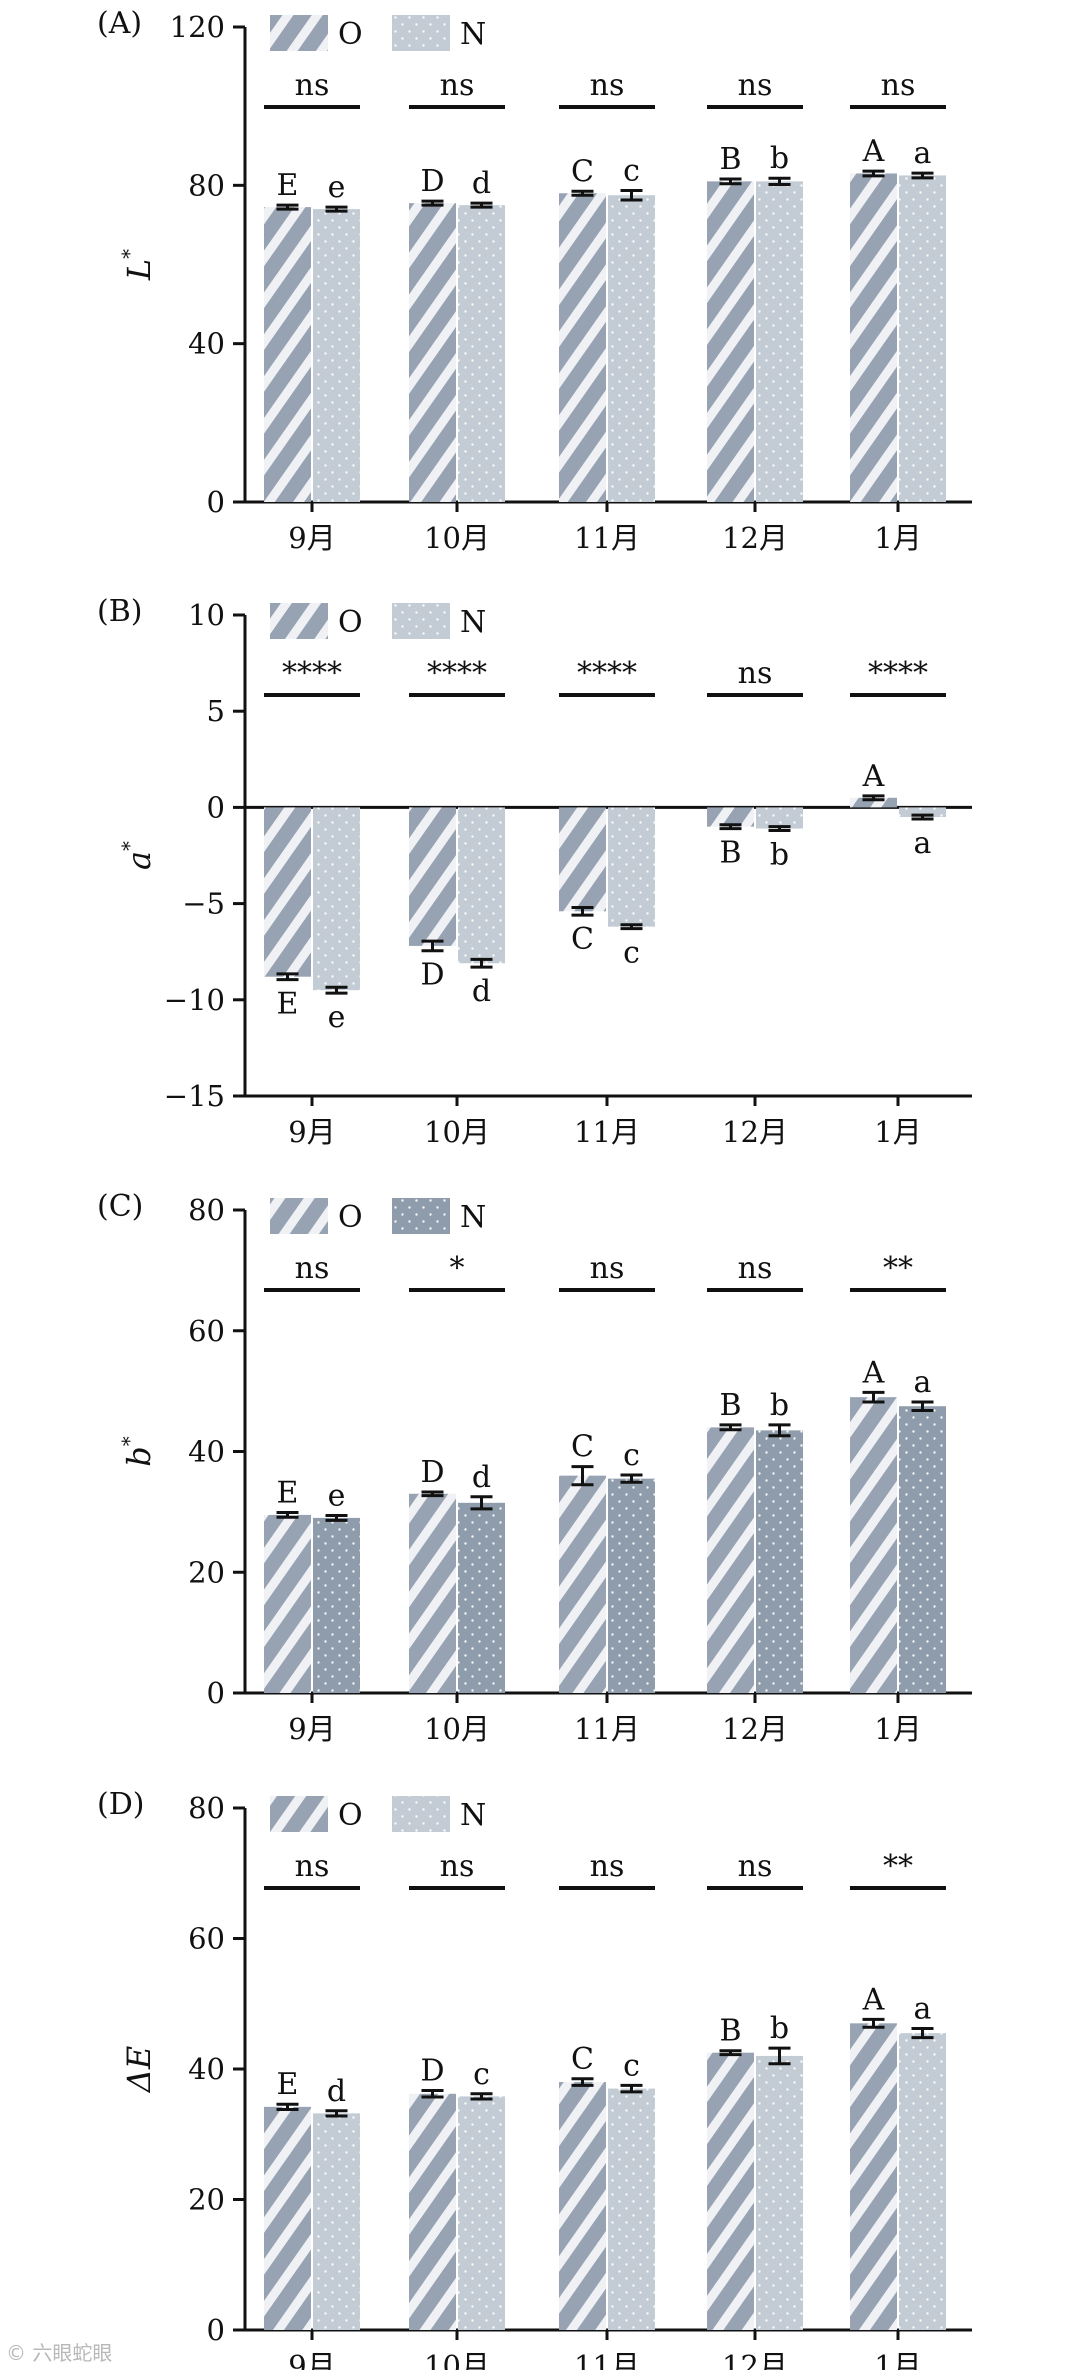 Image resolution: width=1080 pixels, height=2370 pixels. I want to click on x-tick-label: 1月, so click(897, 1132).